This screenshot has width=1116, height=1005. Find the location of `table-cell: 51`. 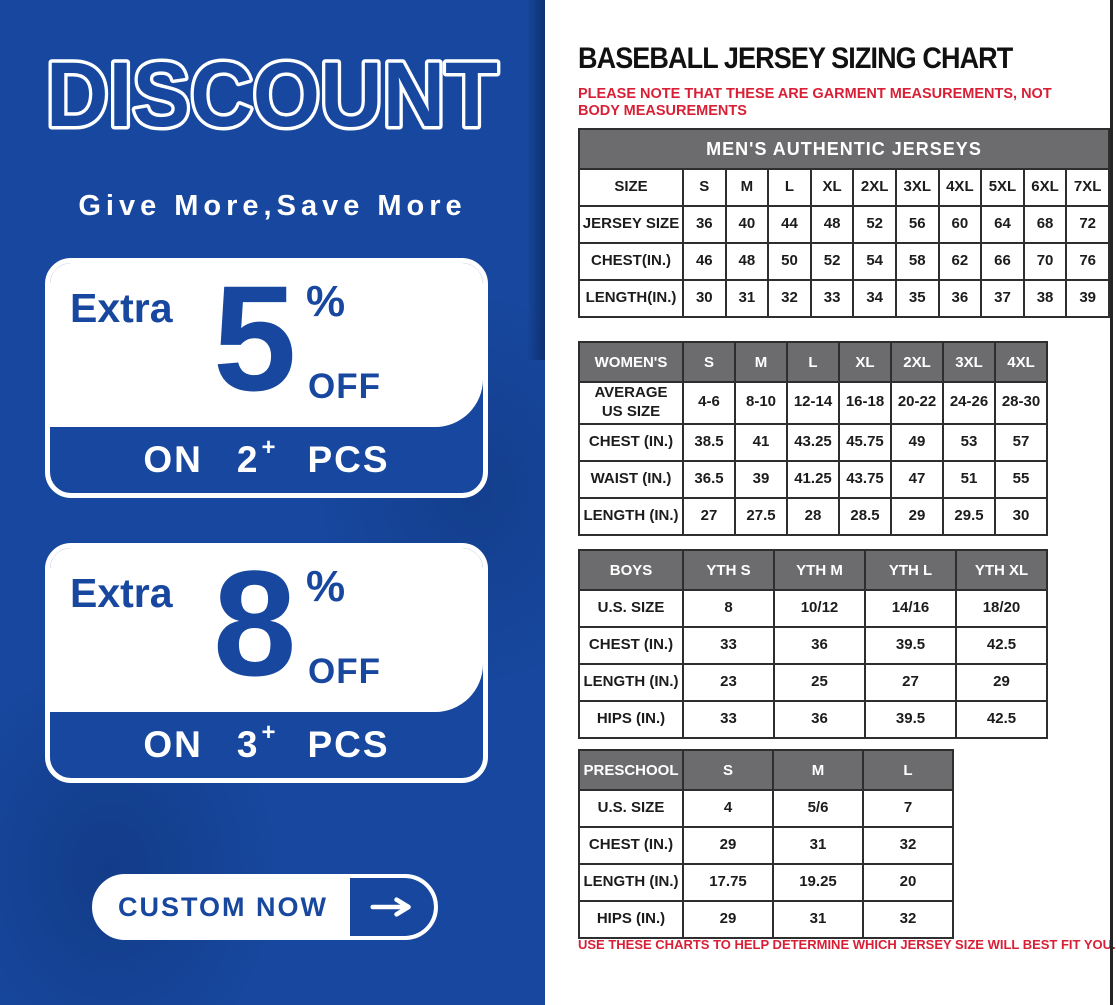

table-cell: 51 is located at coordinates (969, 479).